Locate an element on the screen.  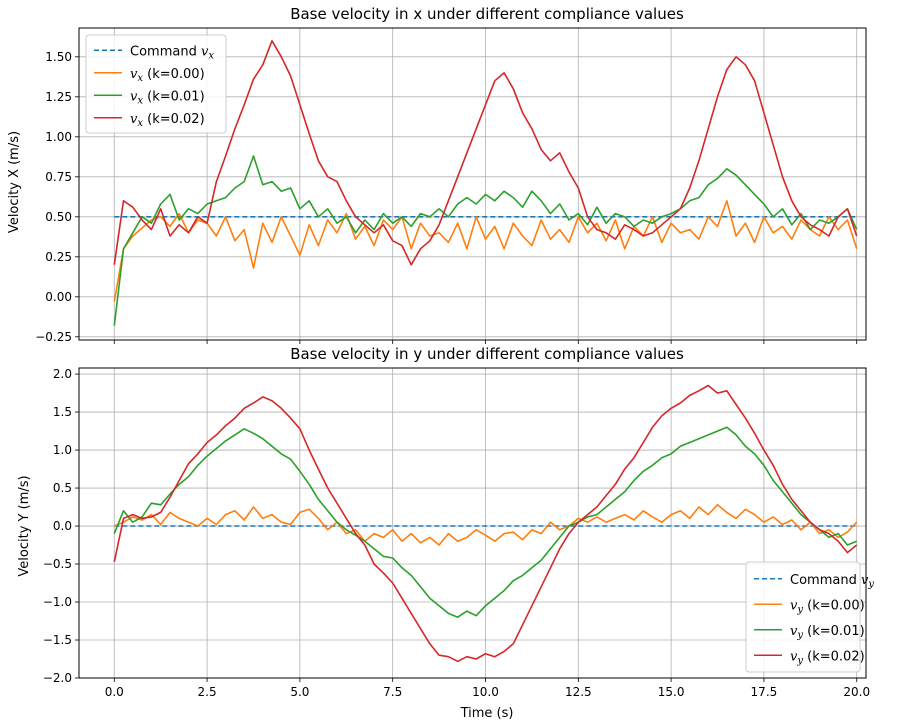
legend-label: Command vy is located at coordinates (832, 581).